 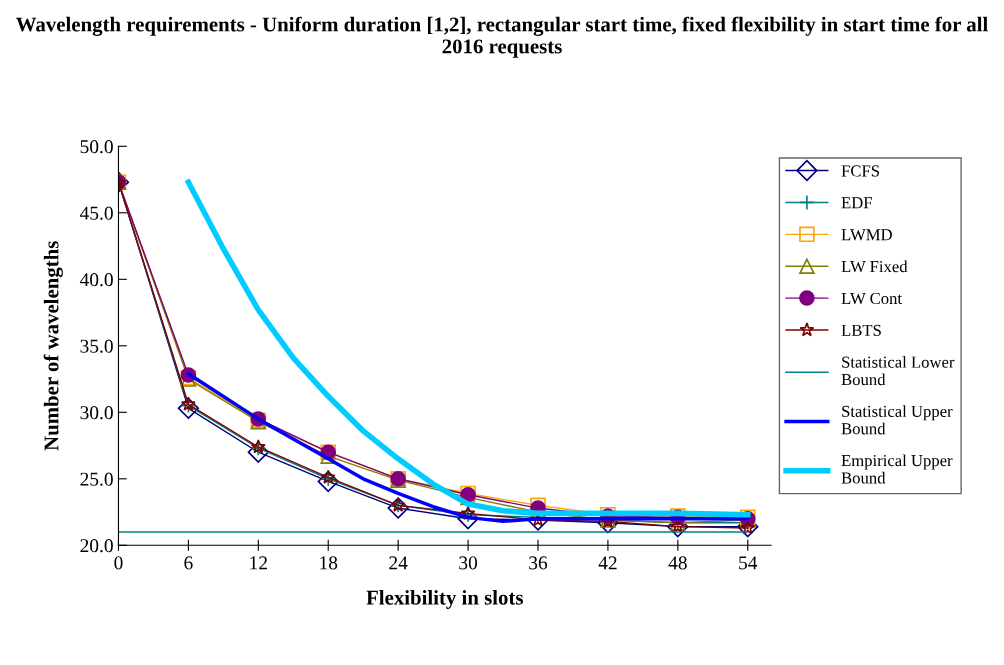 What do you see at coordinates (188, 563) in the screenshot?
I see `x-tick-label: 6` at bounding box center [188, 563].